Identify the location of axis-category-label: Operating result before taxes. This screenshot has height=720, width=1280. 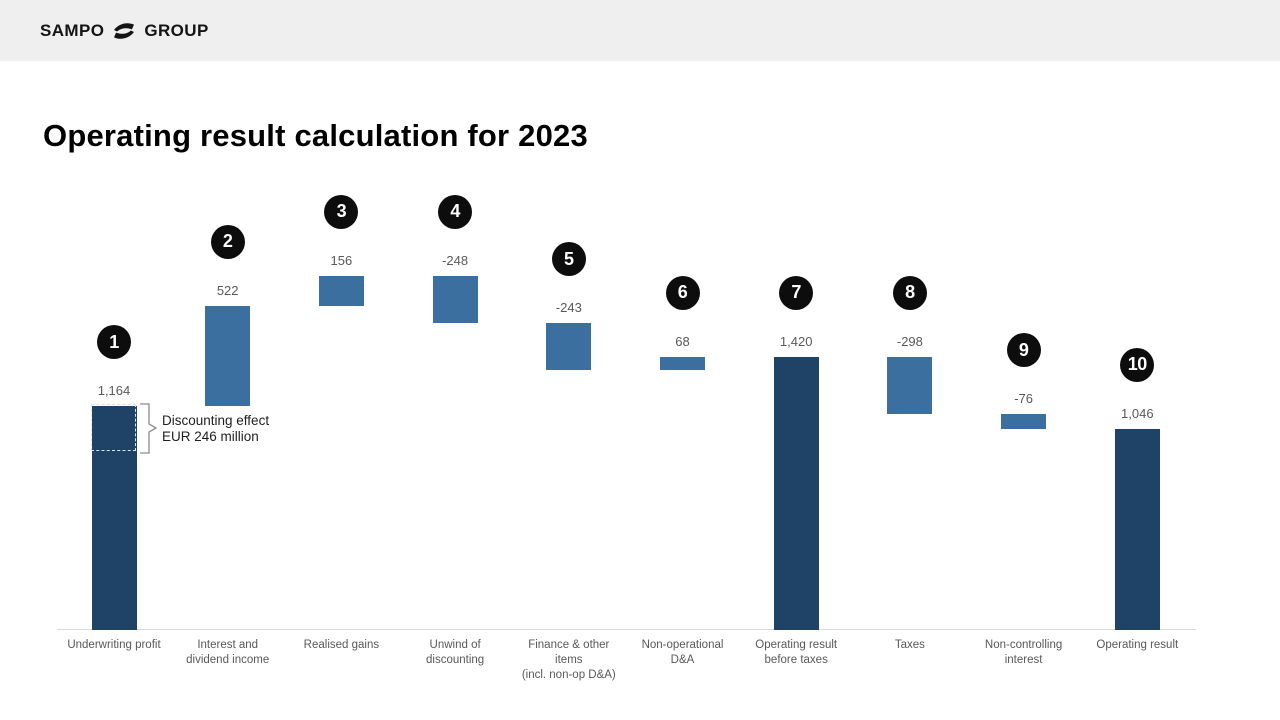
(796, 653).